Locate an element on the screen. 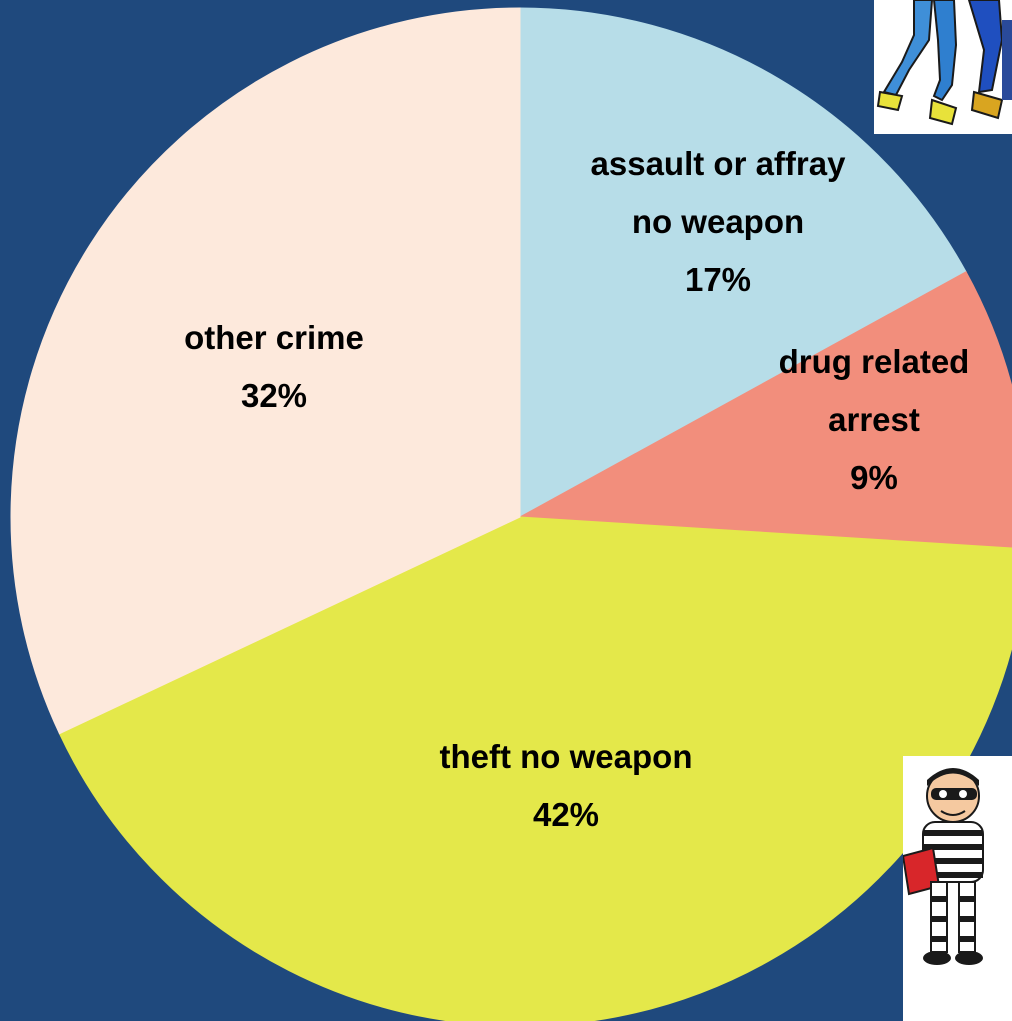 This screenshot has height=1021, width=1012. pie-slice-label-3: theft no weapon 42% is located at coordinates (566, 785).